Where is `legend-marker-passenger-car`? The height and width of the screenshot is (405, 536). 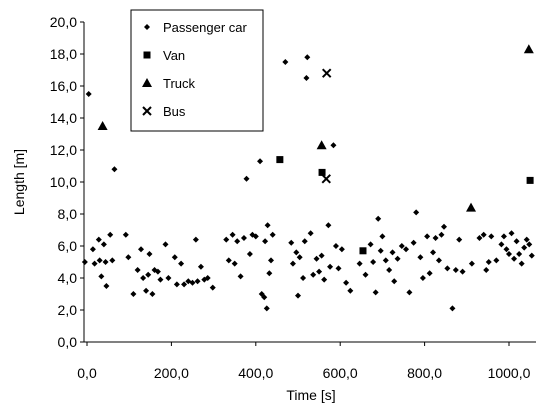
legend-marker-passenger-car is located at coordinates (147, 27).